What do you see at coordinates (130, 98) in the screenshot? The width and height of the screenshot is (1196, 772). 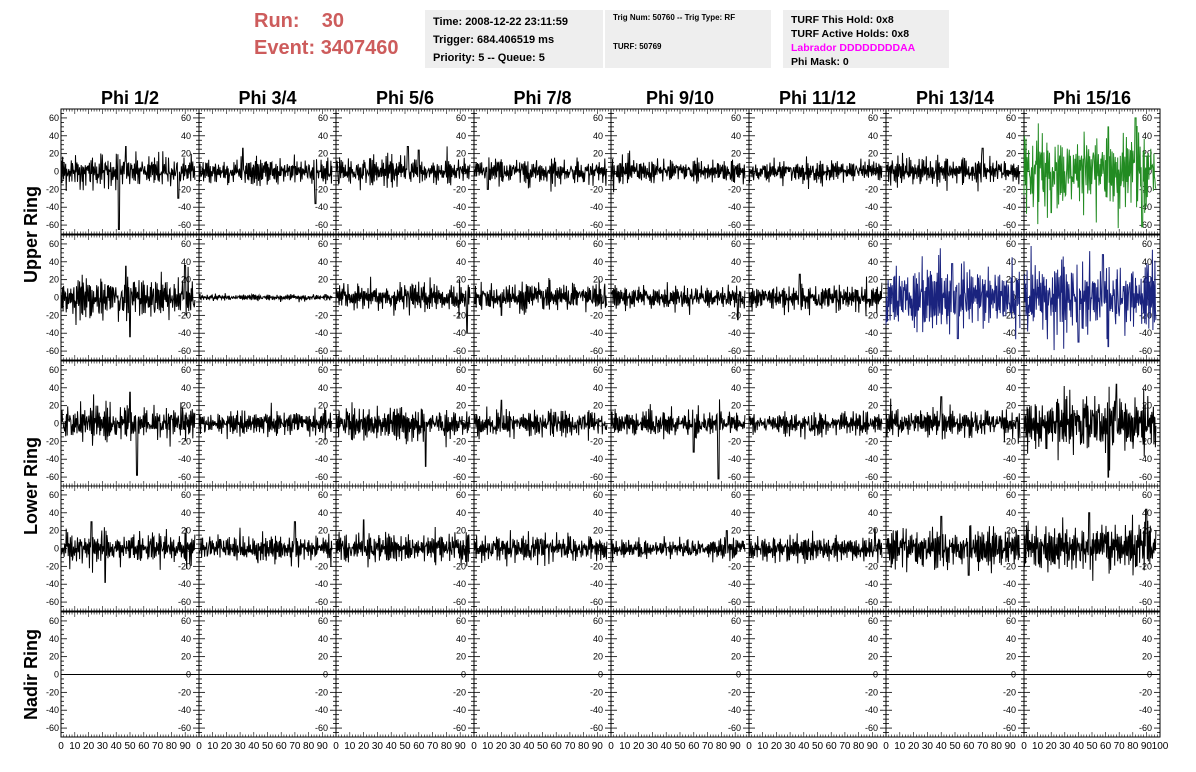 I see `phi-column-title: Phi 1/2` at bounding box center [130, 98].